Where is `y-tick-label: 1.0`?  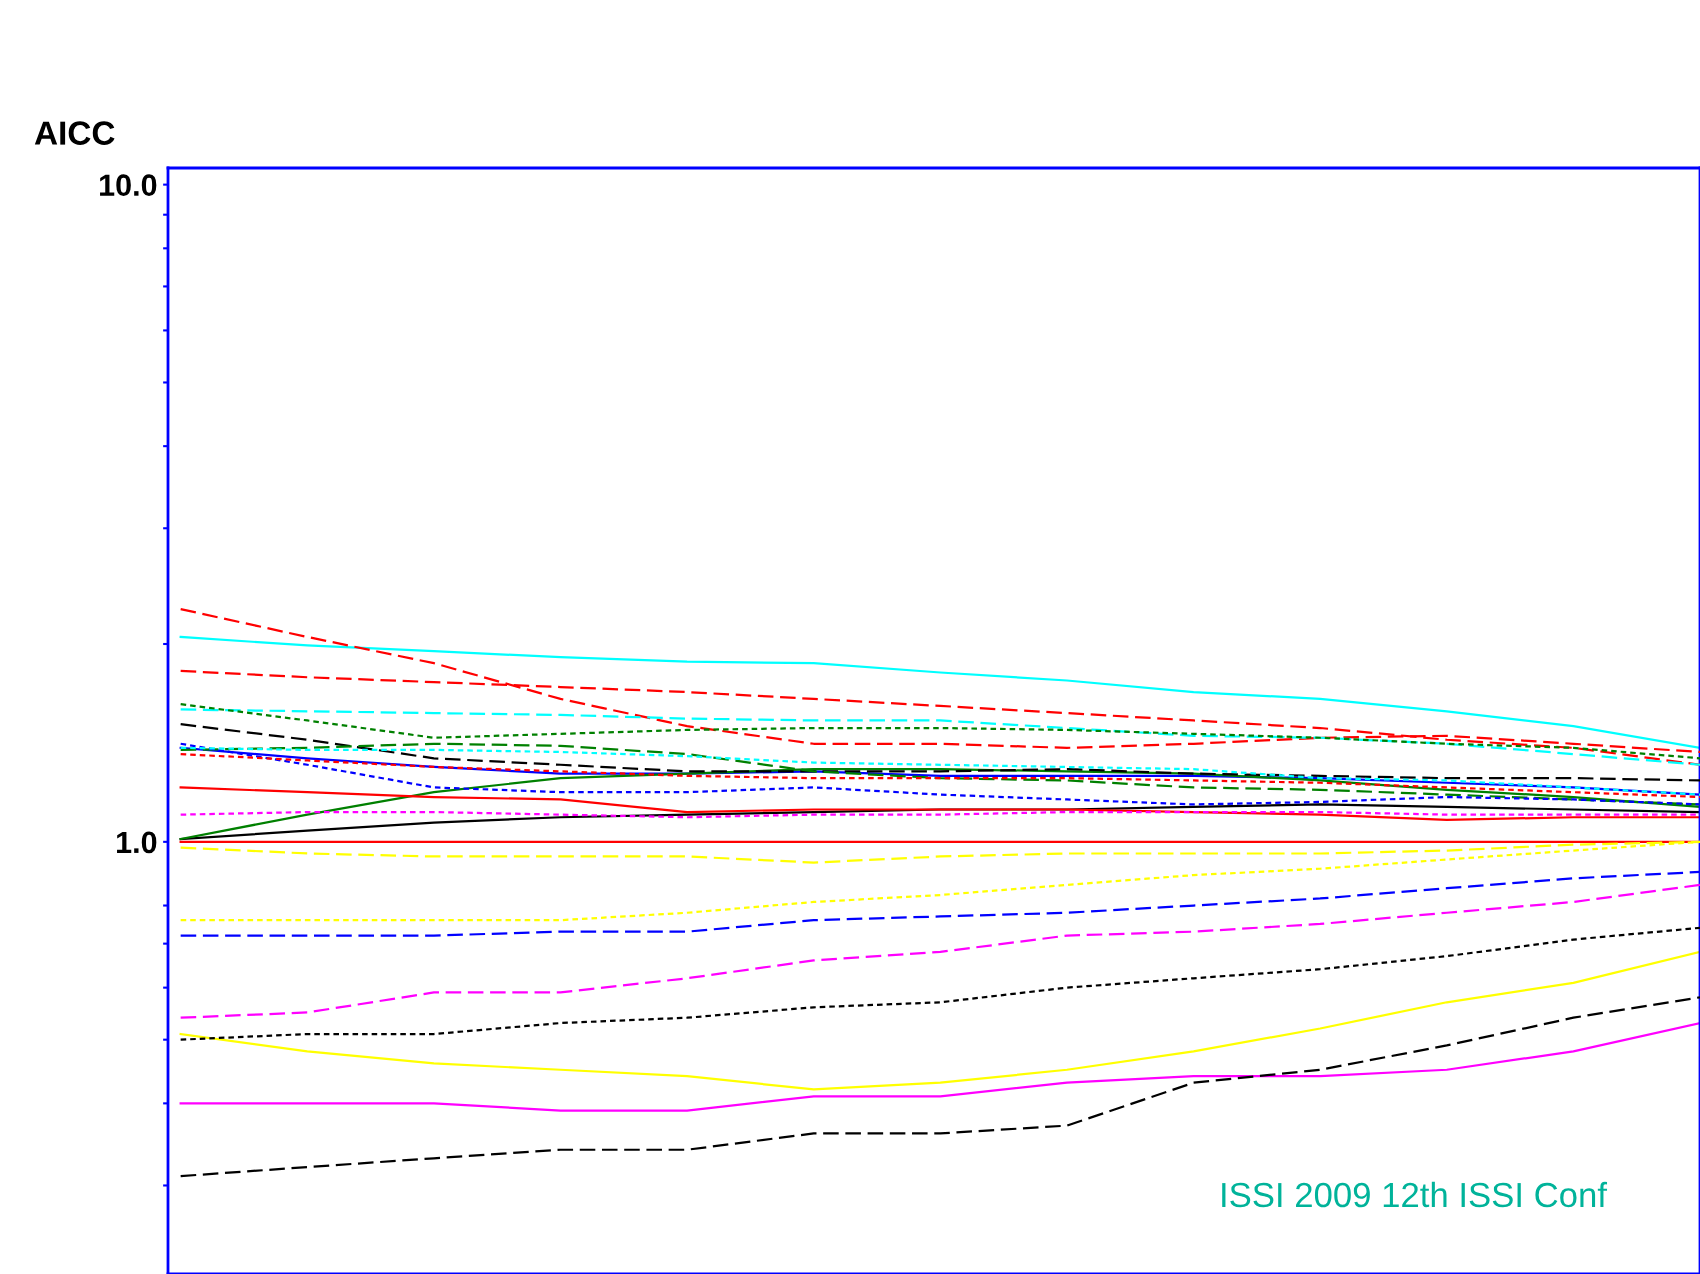 y-tick-label: 1.0 is located at coordinates (137, 842).